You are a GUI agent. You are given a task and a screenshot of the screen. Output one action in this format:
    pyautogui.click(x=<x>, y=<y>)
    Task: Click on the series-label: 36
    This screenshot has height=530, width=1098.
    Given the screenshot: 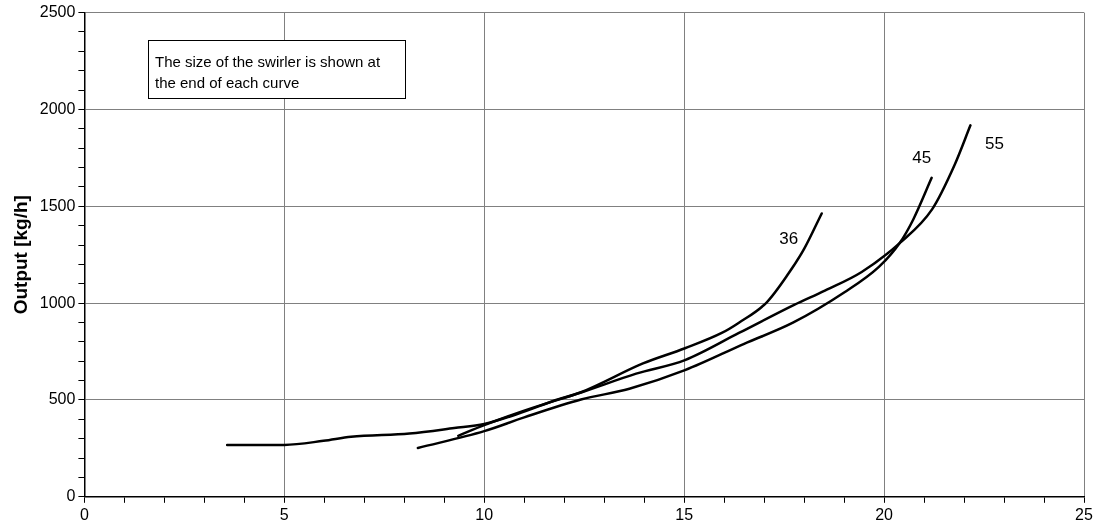 What is the action you would take?
    pyautogui.click(x=789, y=239)
    